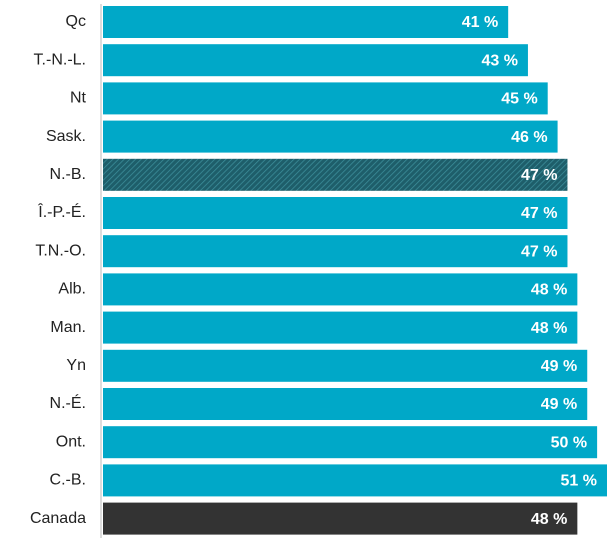  What do you see at coordinates (66, 136) in the screenshot?
I see `category-label: Sask.` at bounding box center [66, 136].